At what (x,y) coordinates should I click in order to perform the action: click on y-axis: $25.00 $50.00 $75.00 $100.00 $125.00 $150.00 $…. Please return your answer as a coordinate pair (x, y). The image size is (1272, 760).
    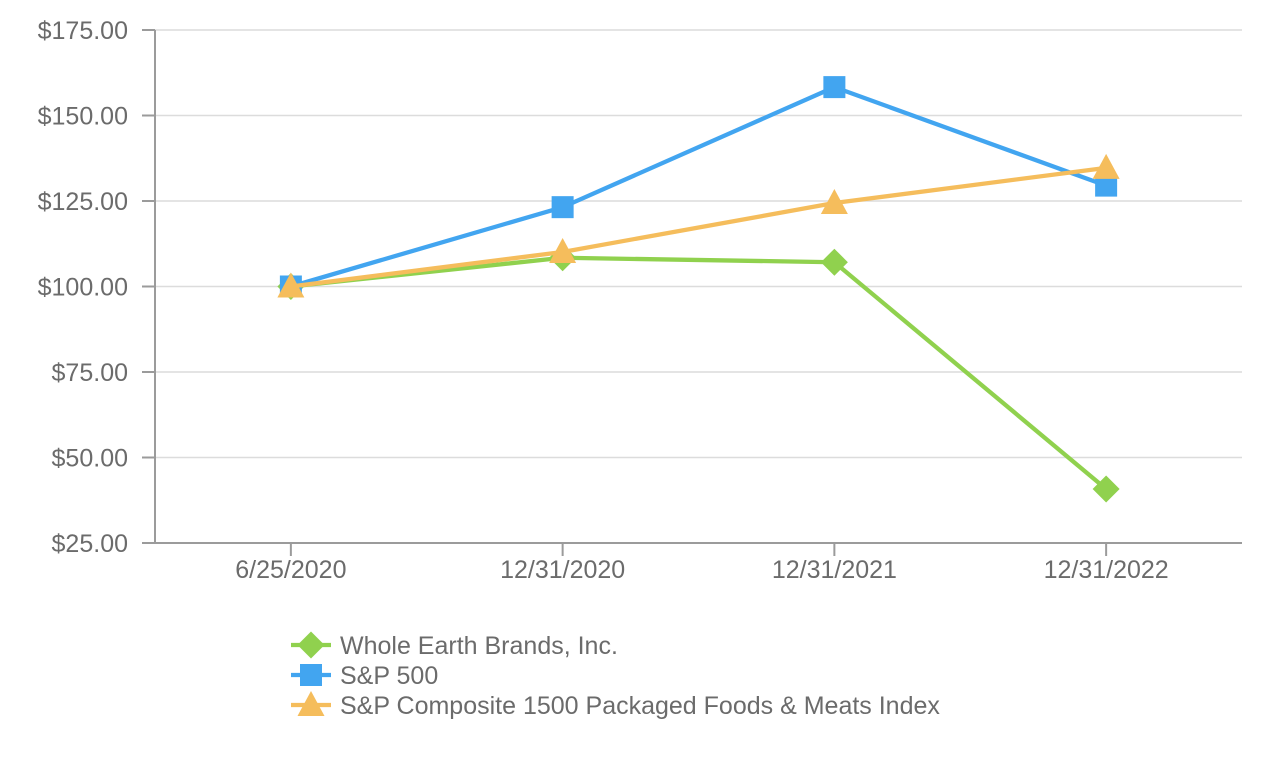
    Looking at the image, I should click on (97, 287).